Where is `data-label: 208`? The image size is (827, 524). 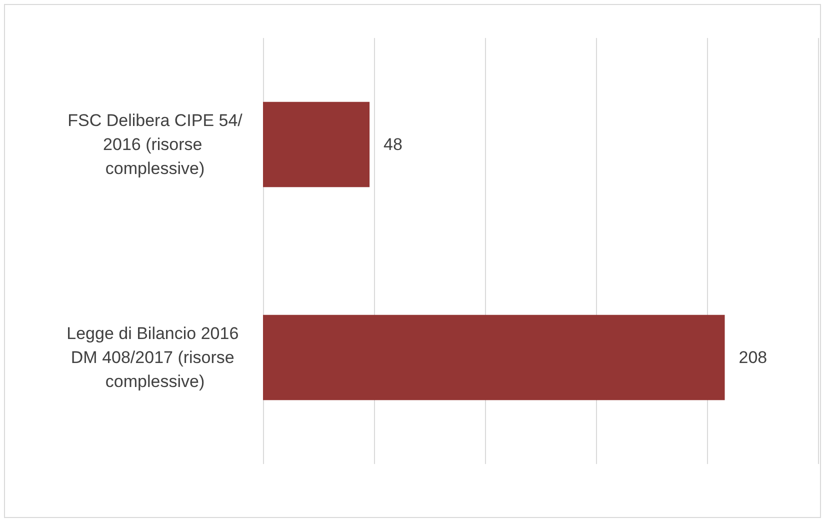 data-label: 208 is located at coordinates (753, 357).